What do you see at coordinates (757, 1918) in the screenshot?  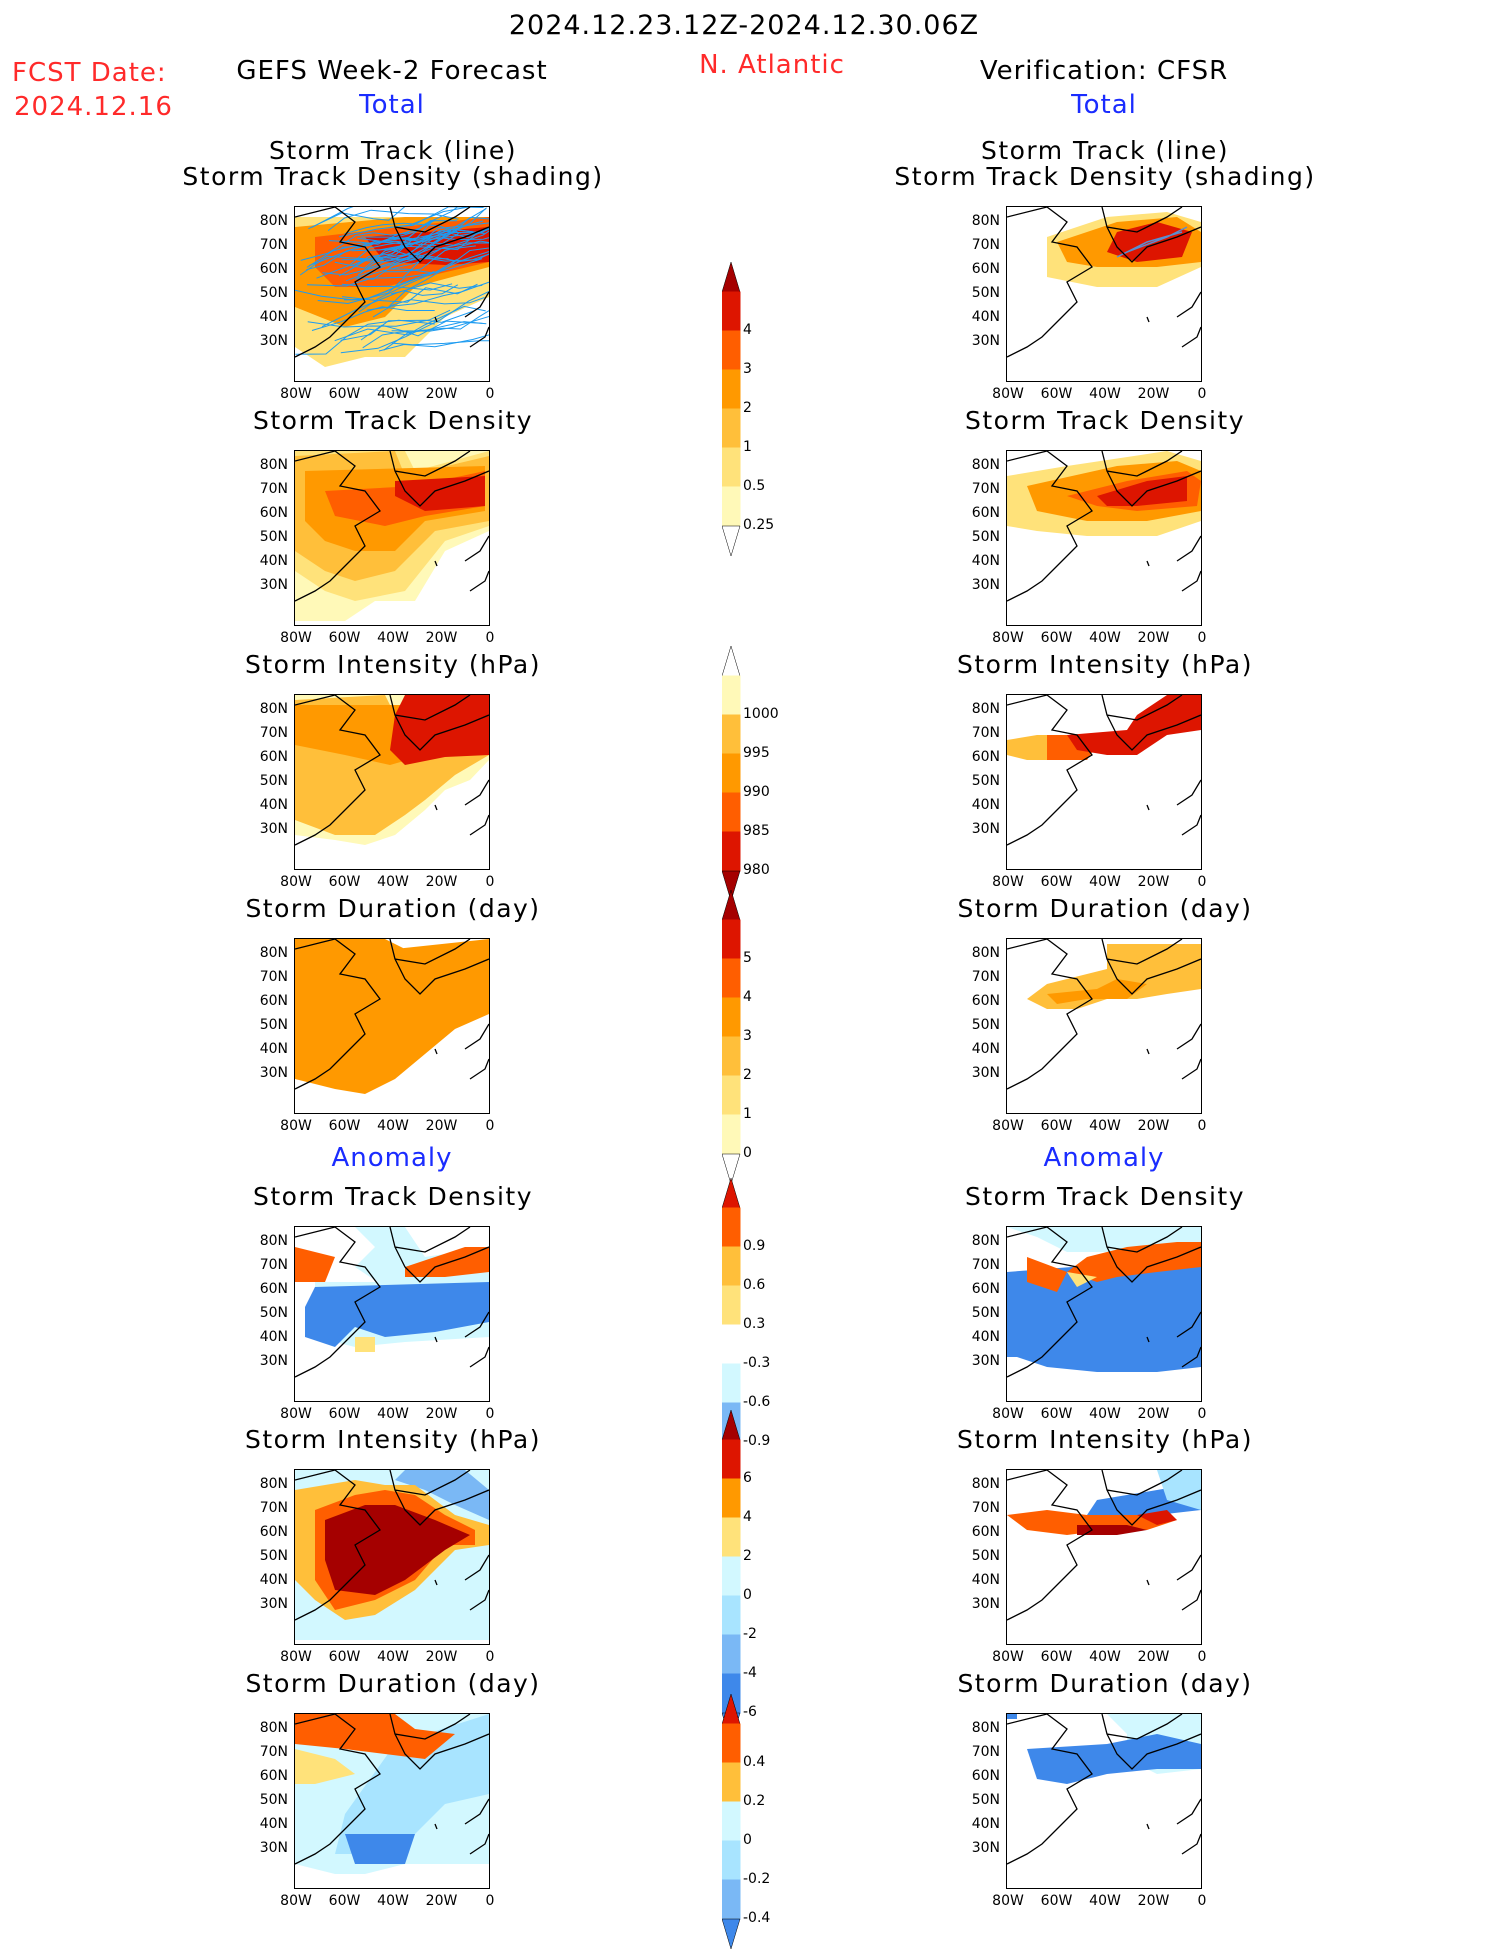 I see `colorbar-anom-duration-label: -0.4` at bounding box center [757, 1918].